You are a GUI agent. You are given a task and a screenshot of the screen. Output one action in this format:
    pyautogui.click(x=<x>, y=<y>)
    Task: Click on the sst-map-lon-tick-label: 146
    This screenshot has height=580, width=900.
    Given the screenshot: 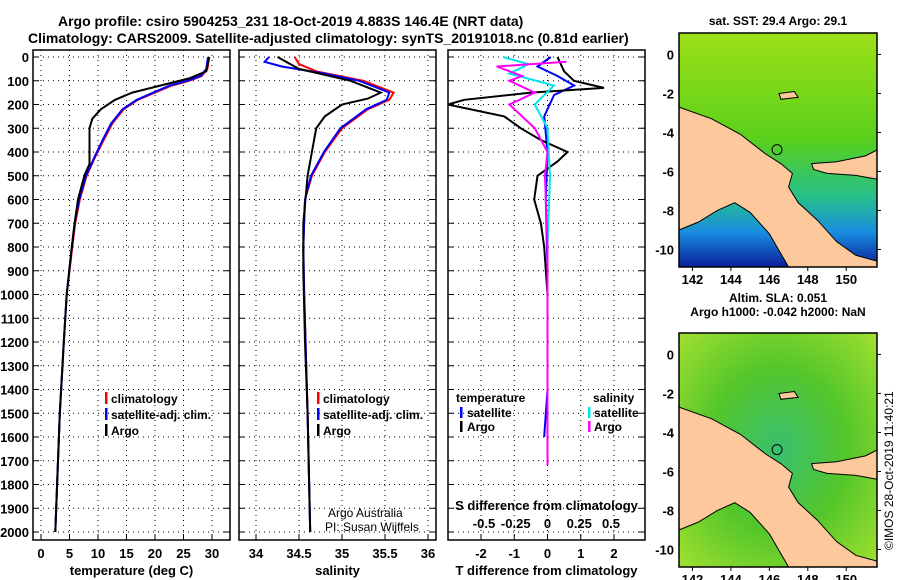 What is the action you would take?
    pyautogui.click(x=769, y=279)
    